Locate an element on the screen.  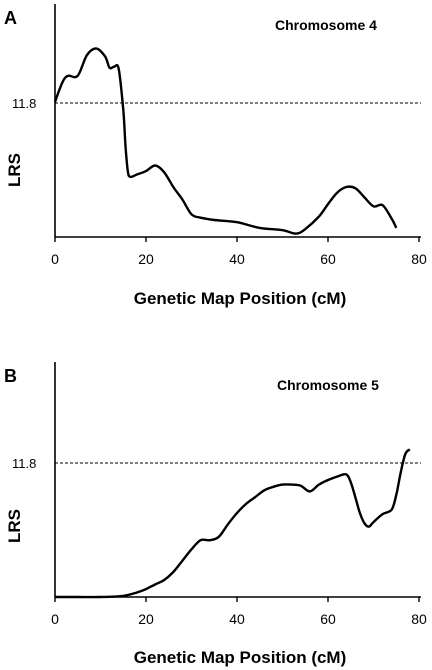
x-tick-label-b: 0 is located at coordinates (55, 619).